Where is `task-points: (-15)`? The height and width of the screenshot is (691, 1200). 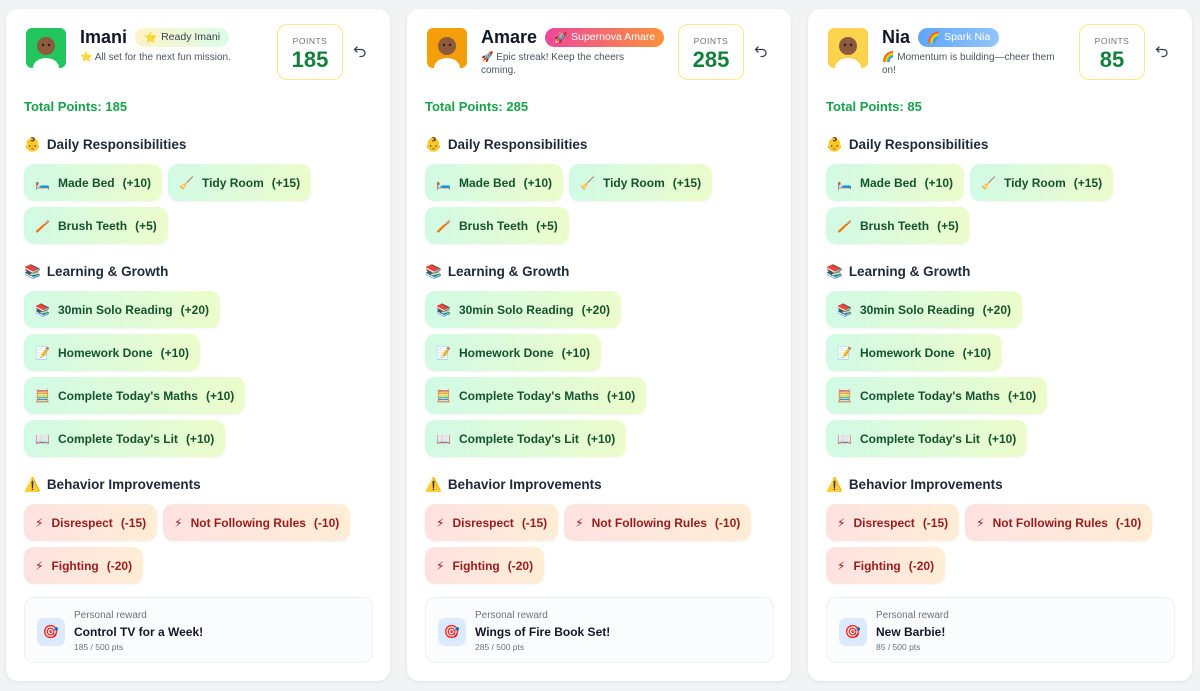 task-points: (-15) is located at coordinates (534, 522).